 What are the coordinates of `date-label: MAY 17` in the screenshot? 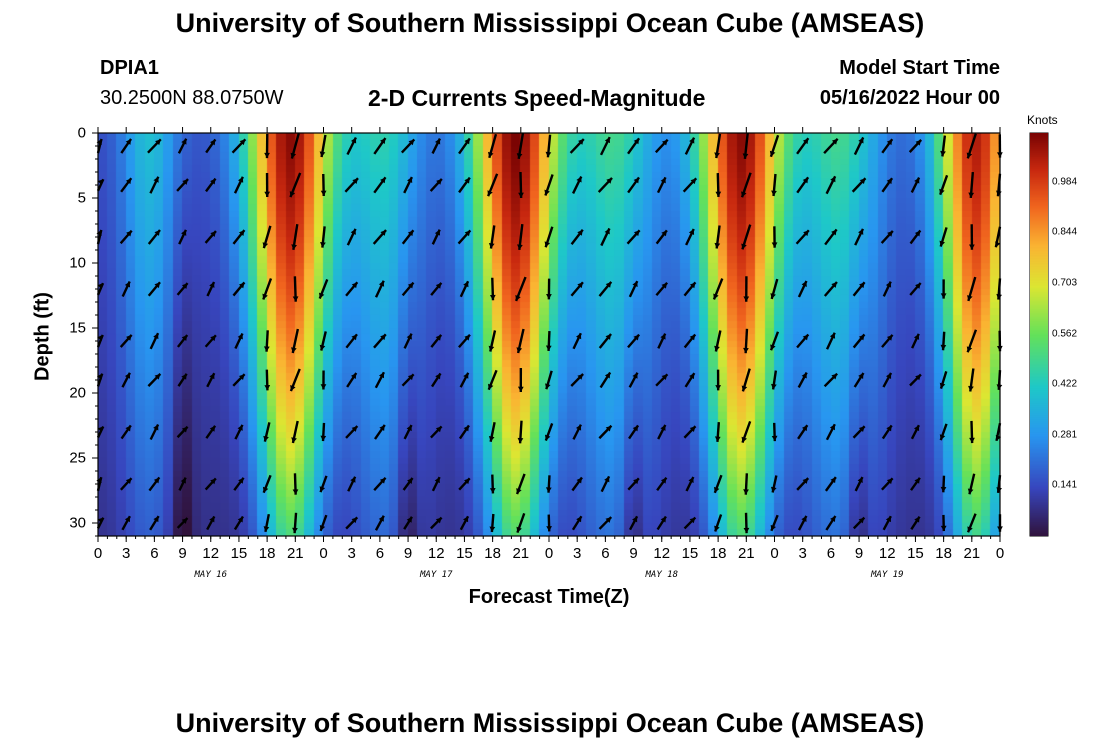 It's located at (436, 575).